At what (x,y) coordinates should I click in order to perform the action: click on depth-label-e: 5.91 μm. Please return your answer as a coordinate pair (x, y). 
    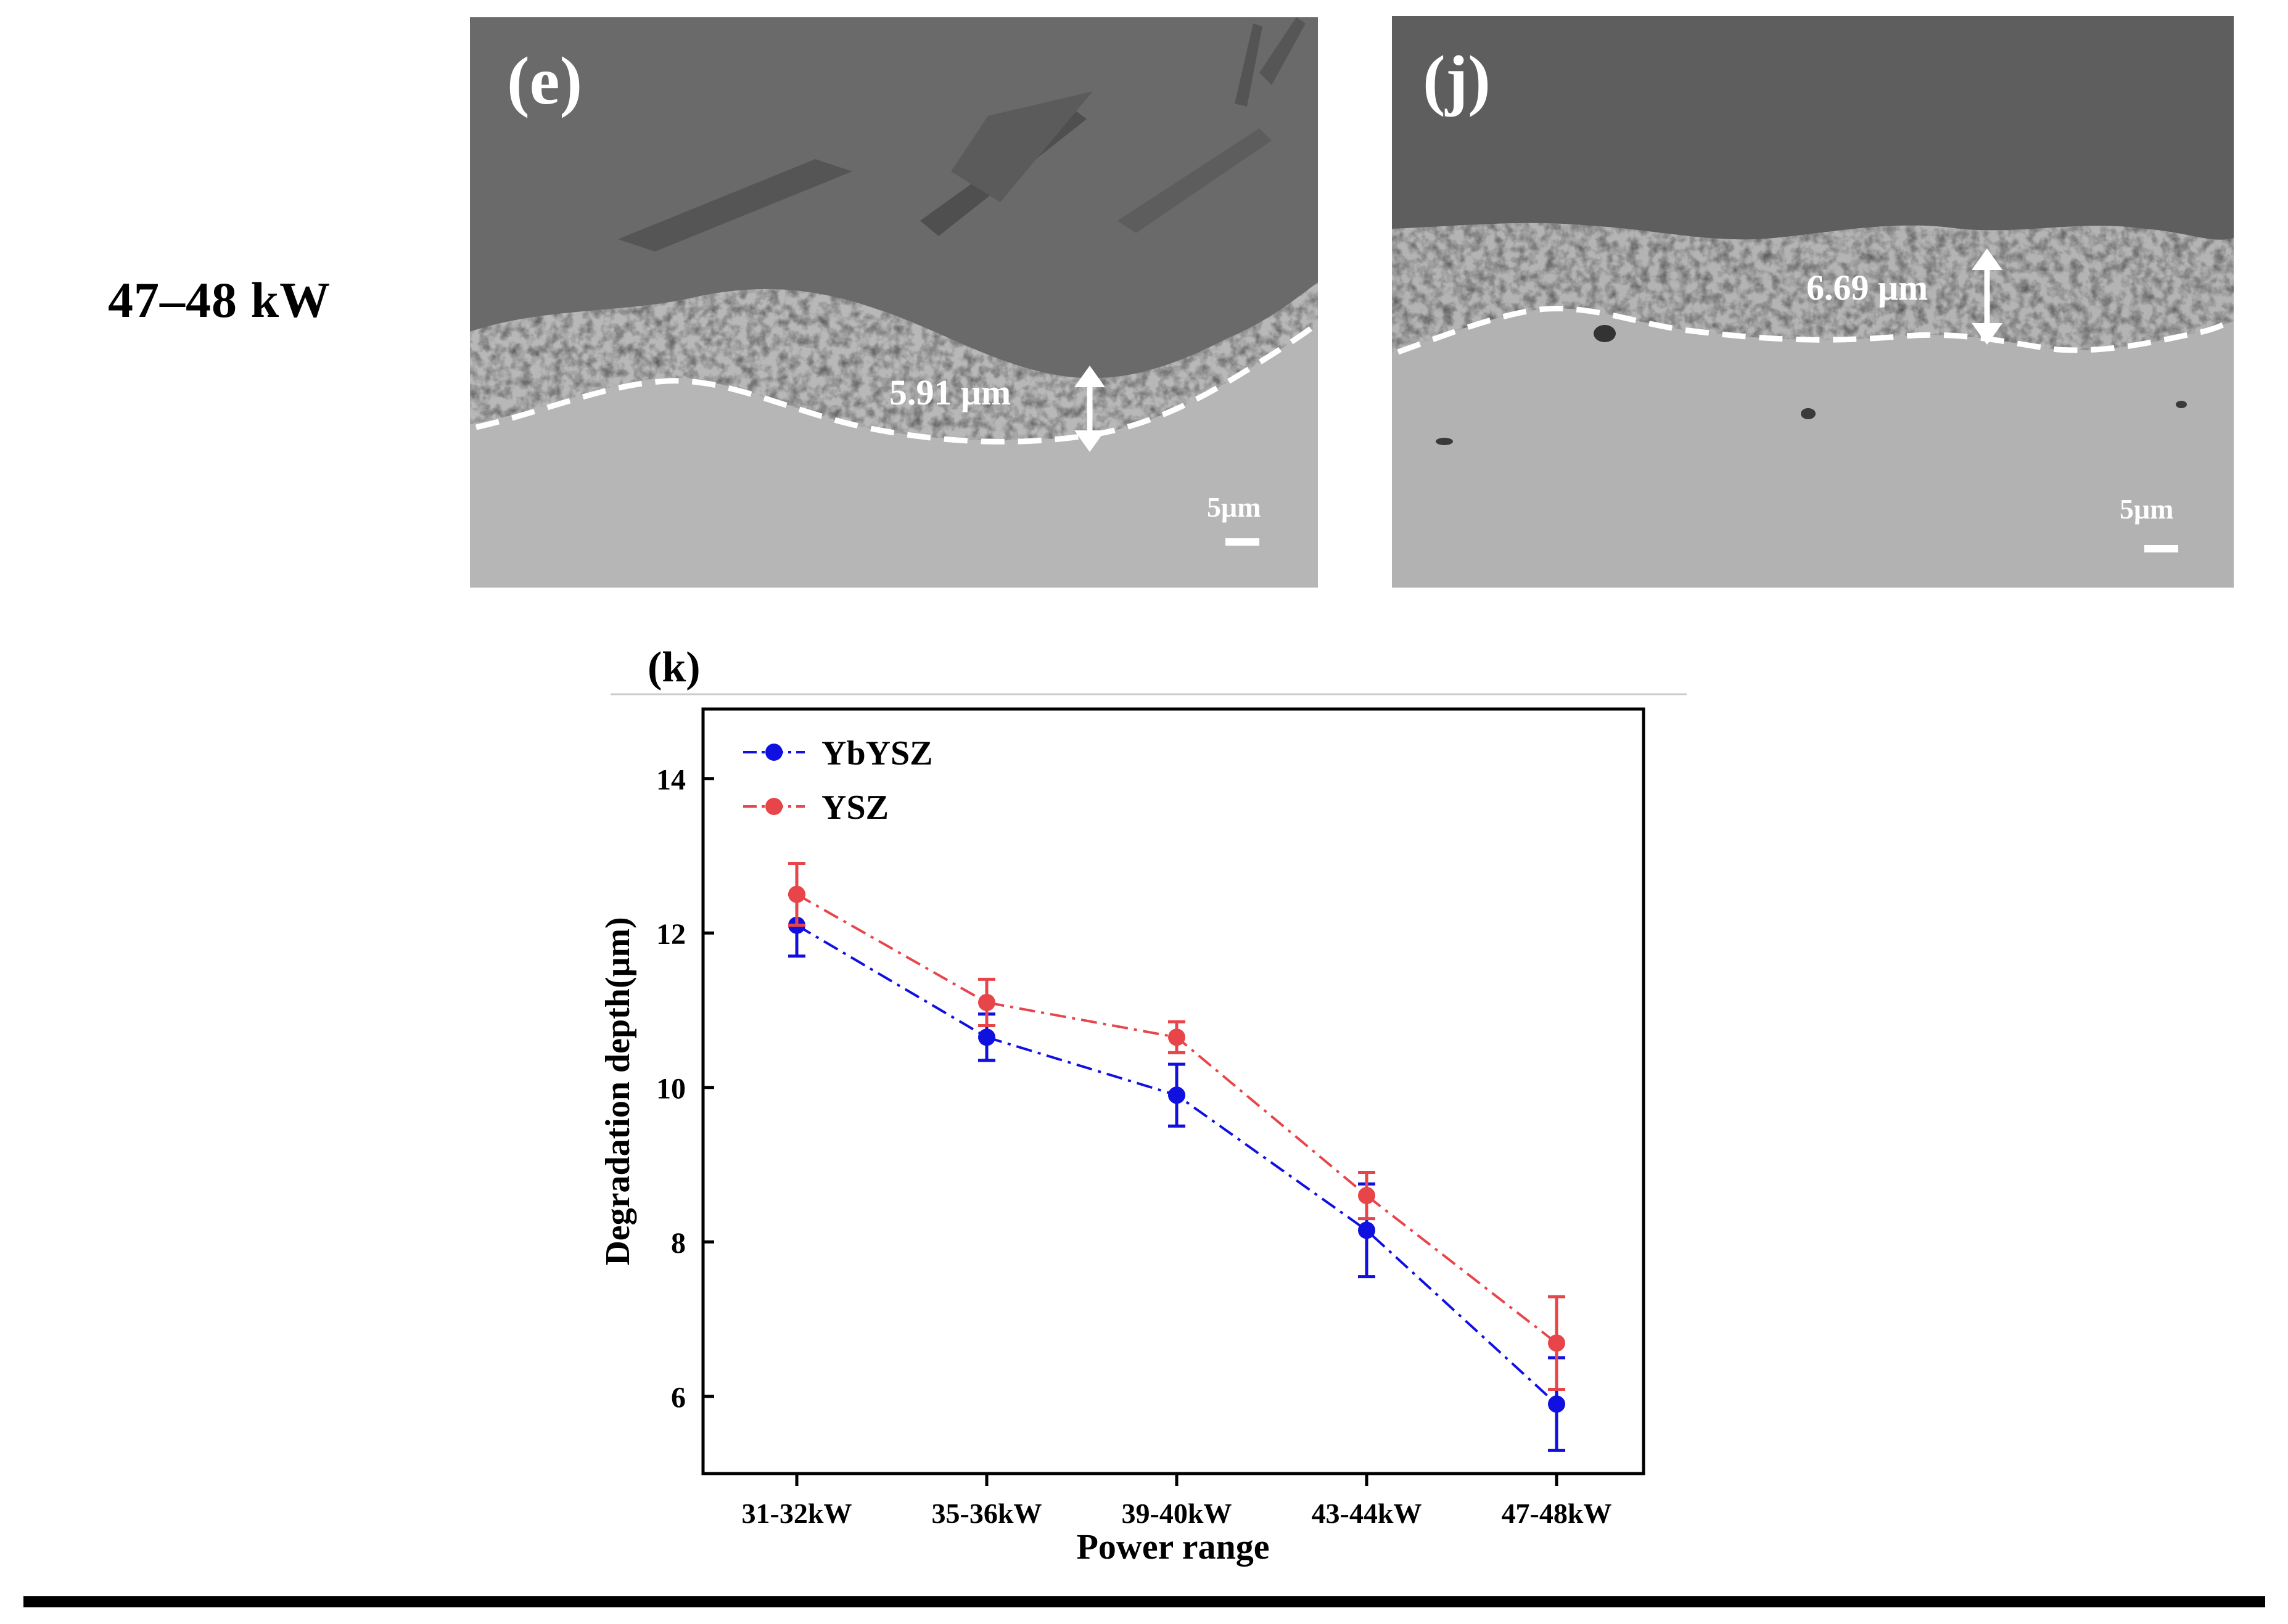
    Looking at the image, I should click on (950, 392).